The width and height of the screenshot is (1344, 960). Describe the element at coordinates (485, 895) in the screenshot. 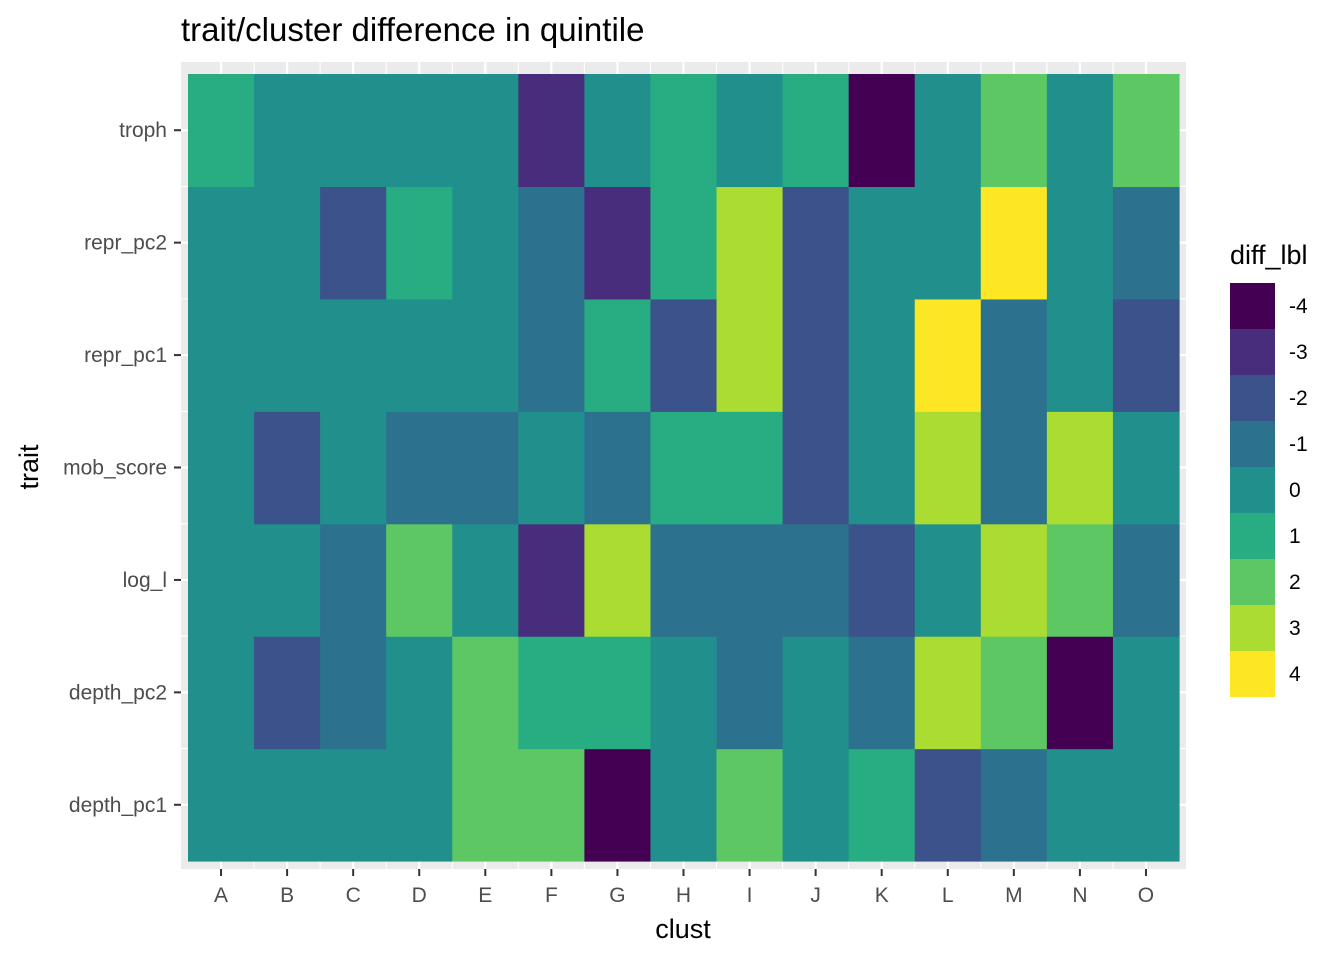

I see `x-tick-label: E` at that location.